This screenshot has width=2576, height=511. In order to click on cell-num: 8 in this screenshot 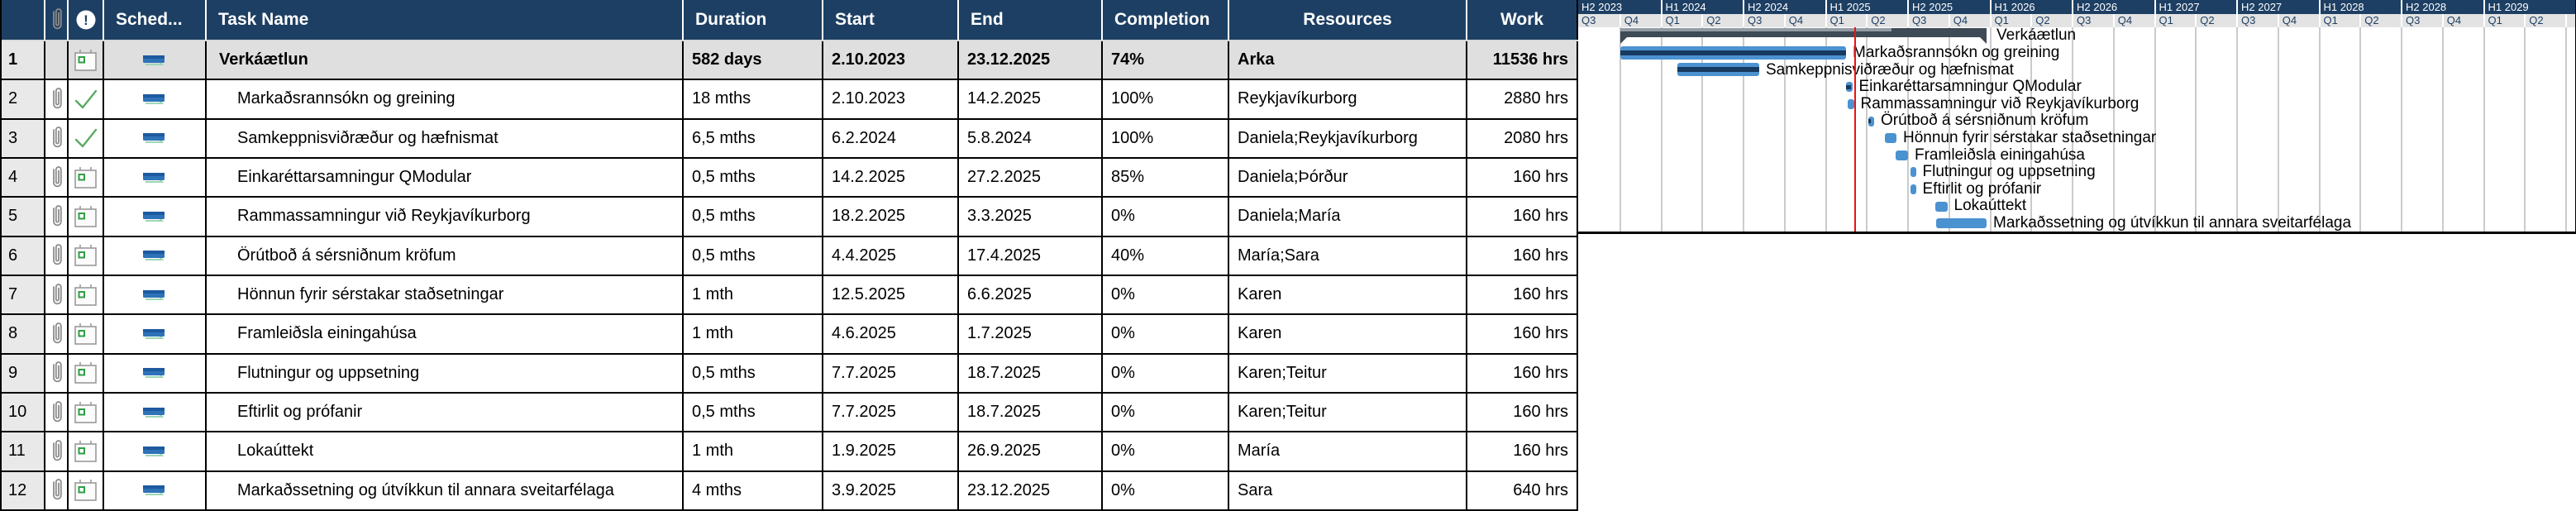, I will do `click(23, 334)`.